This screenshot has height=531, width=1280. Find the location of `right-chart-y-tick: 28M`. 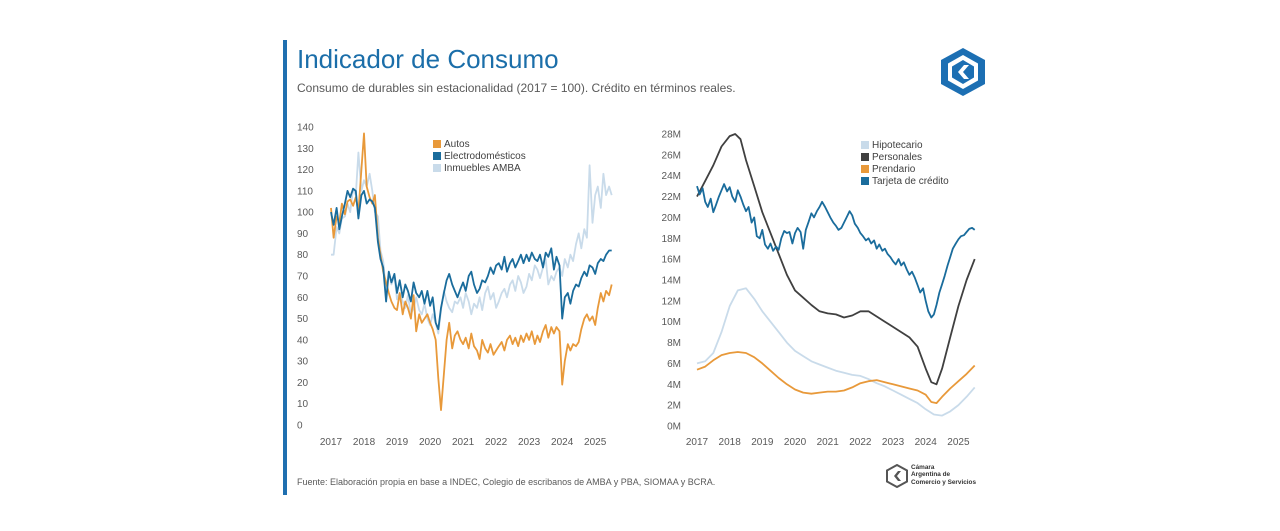

right-chart-y-tick: 28M is located at coordinates (671, 135).